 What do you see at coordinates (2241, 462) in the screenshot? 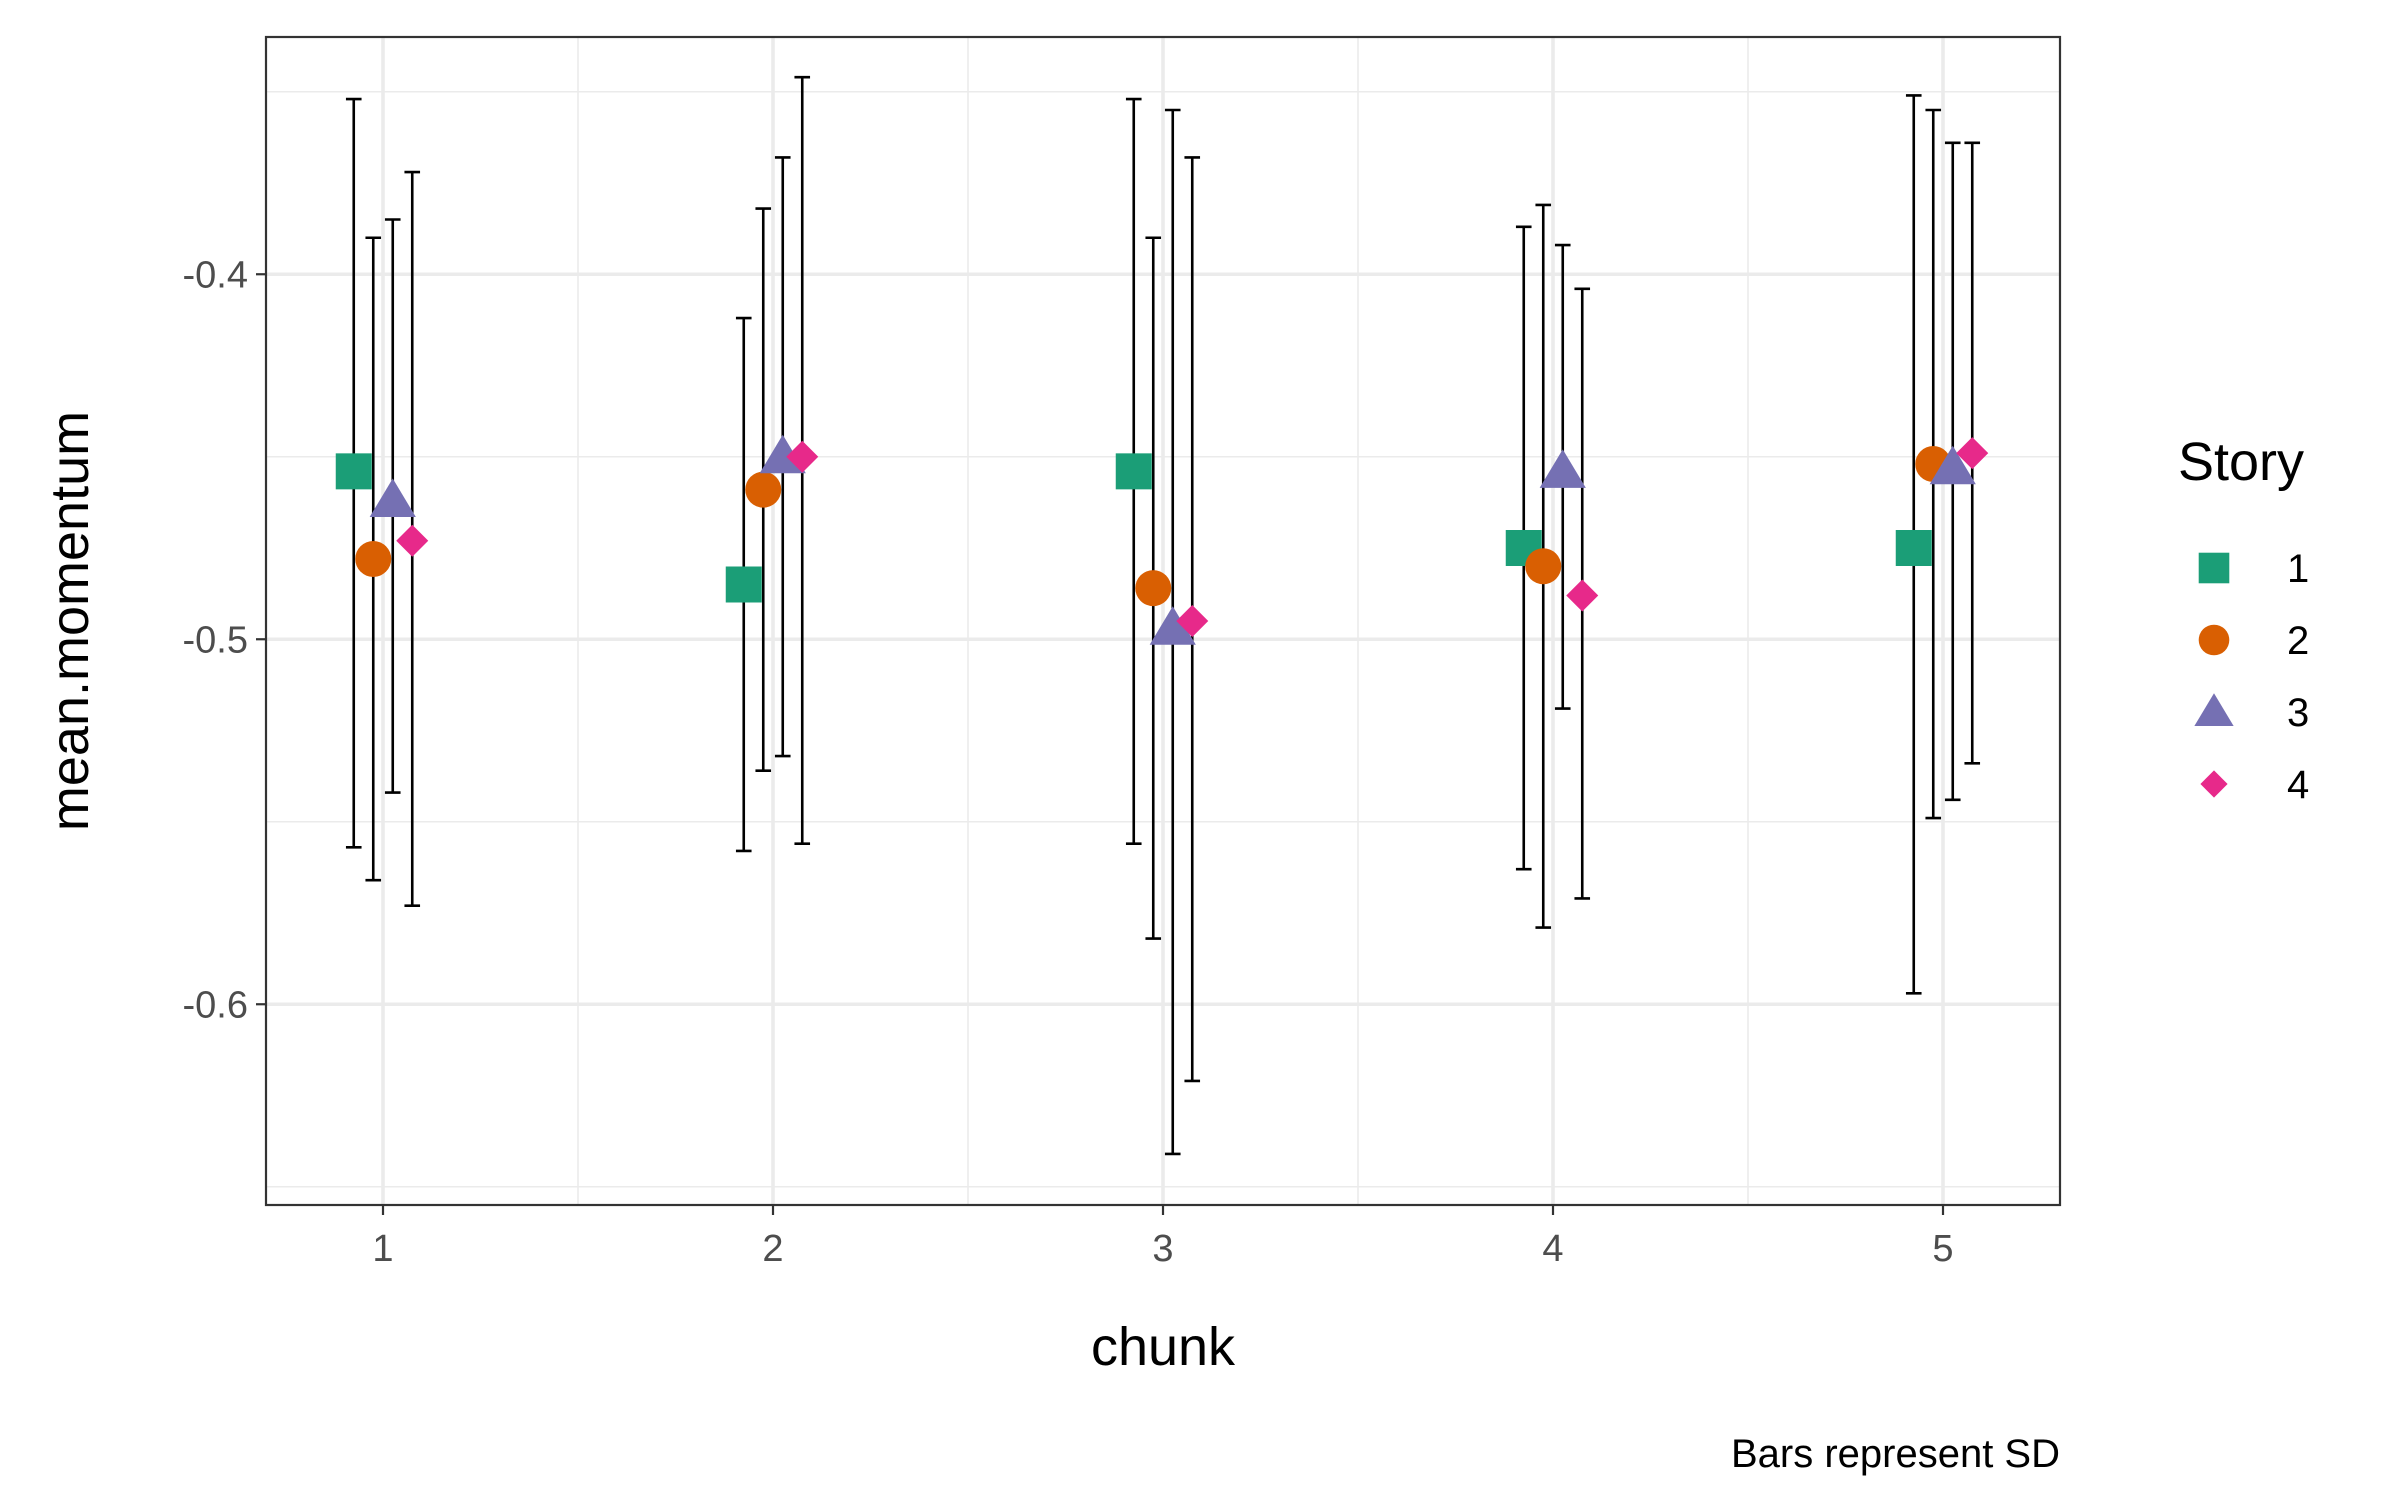
I see `legend-title: Story` at bounding box center [2241, 462].